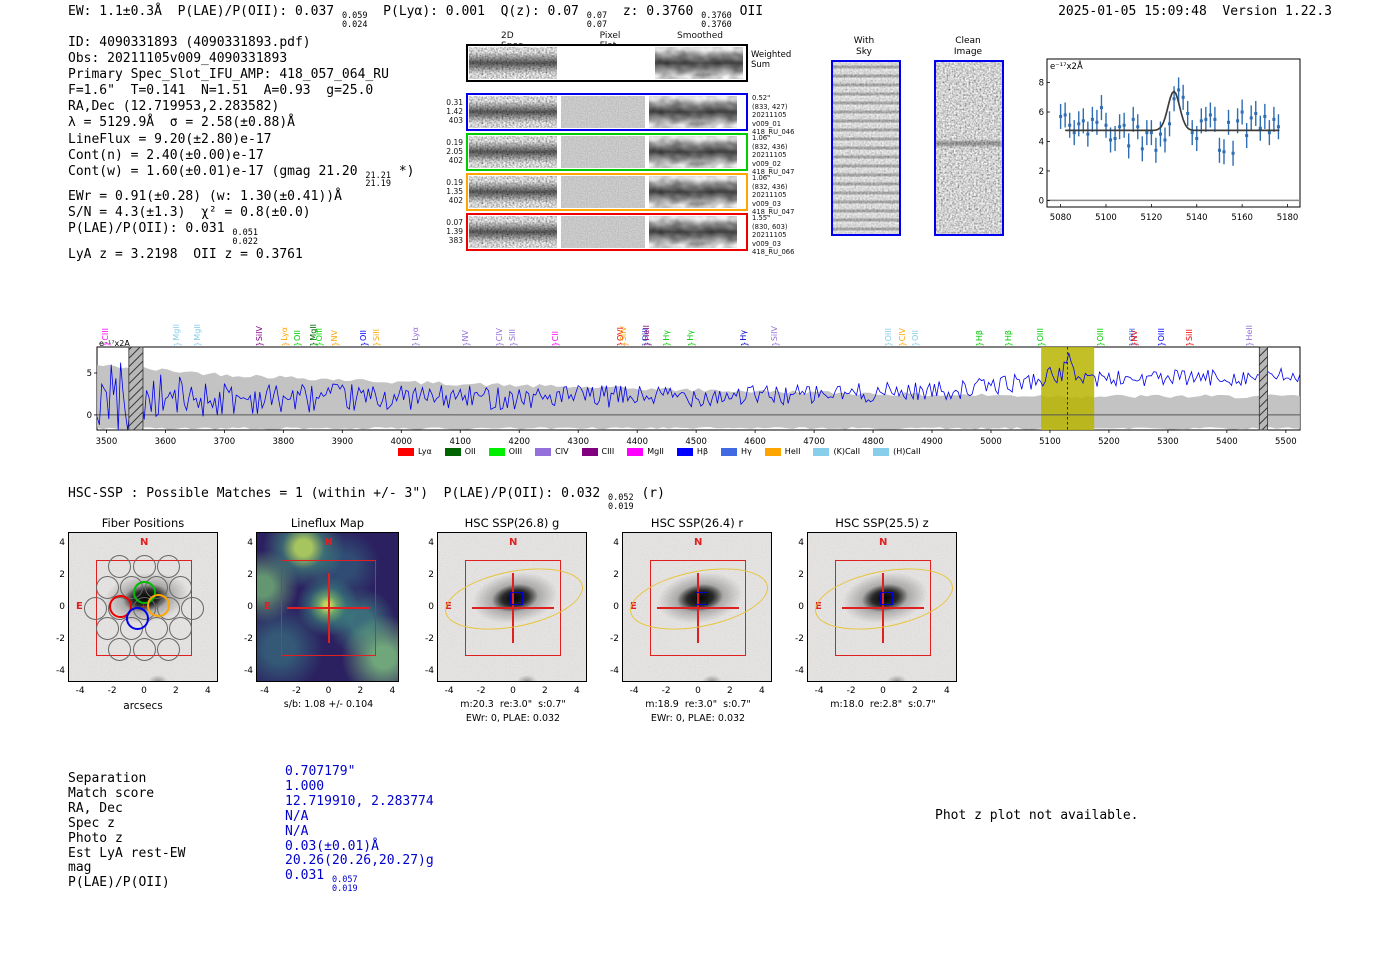  I want to click on cutout-title: Fiber Positions, so click(143, 523).